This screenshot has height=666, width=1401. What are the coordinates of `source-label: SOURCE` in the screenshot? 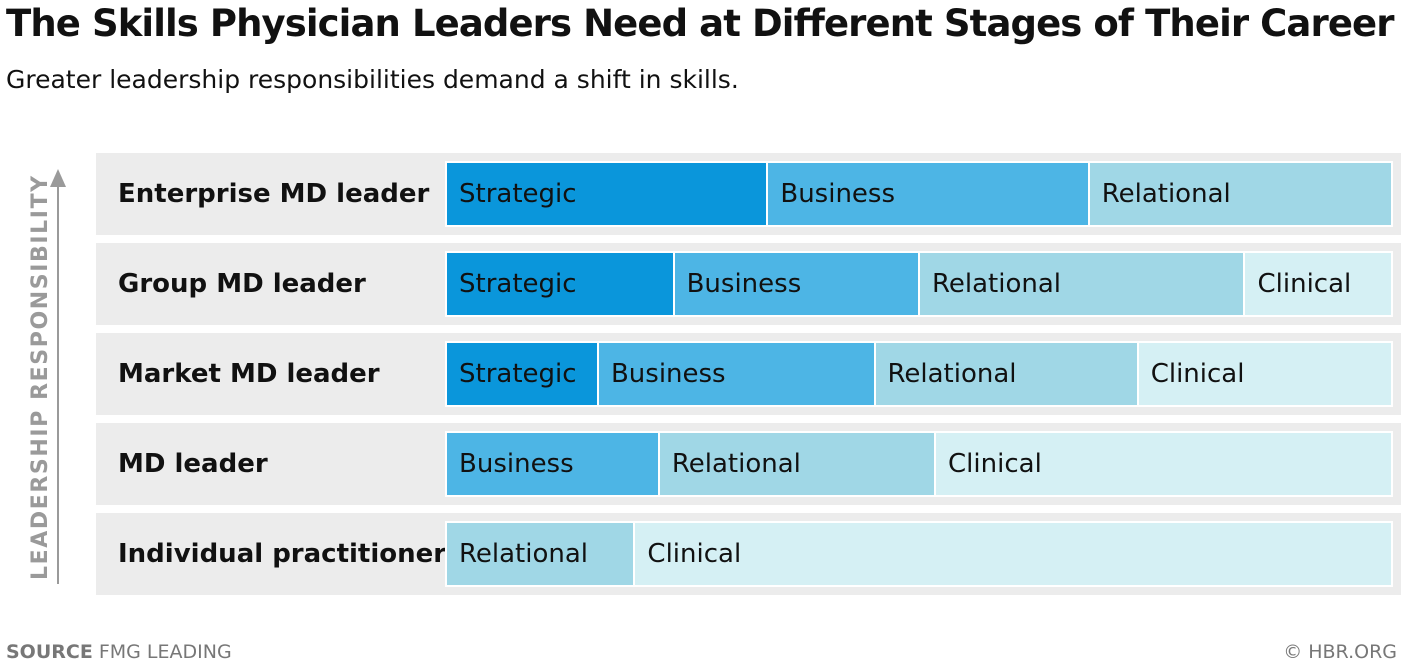 It's located at (49, 652).